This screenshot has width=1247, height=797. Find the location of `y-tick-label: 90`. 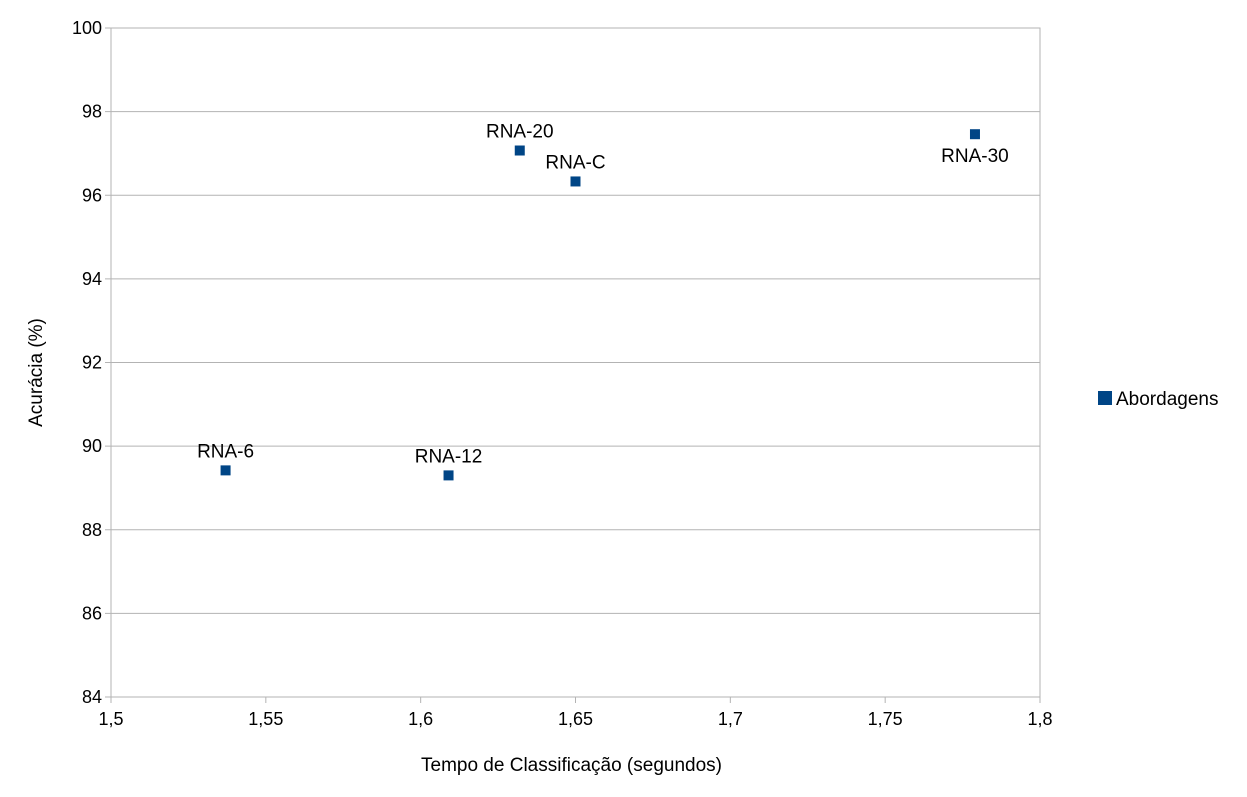

y-tick-label: 90 is located at coordinates (92, 446).